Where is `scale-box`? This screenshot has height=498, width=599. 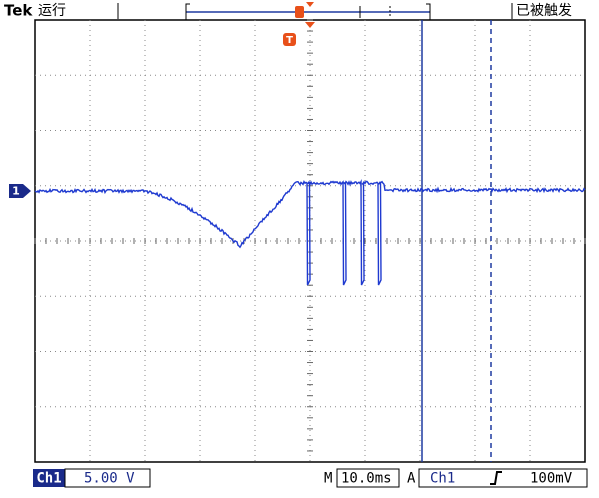
scale-box is located at coordinates (107, 478).